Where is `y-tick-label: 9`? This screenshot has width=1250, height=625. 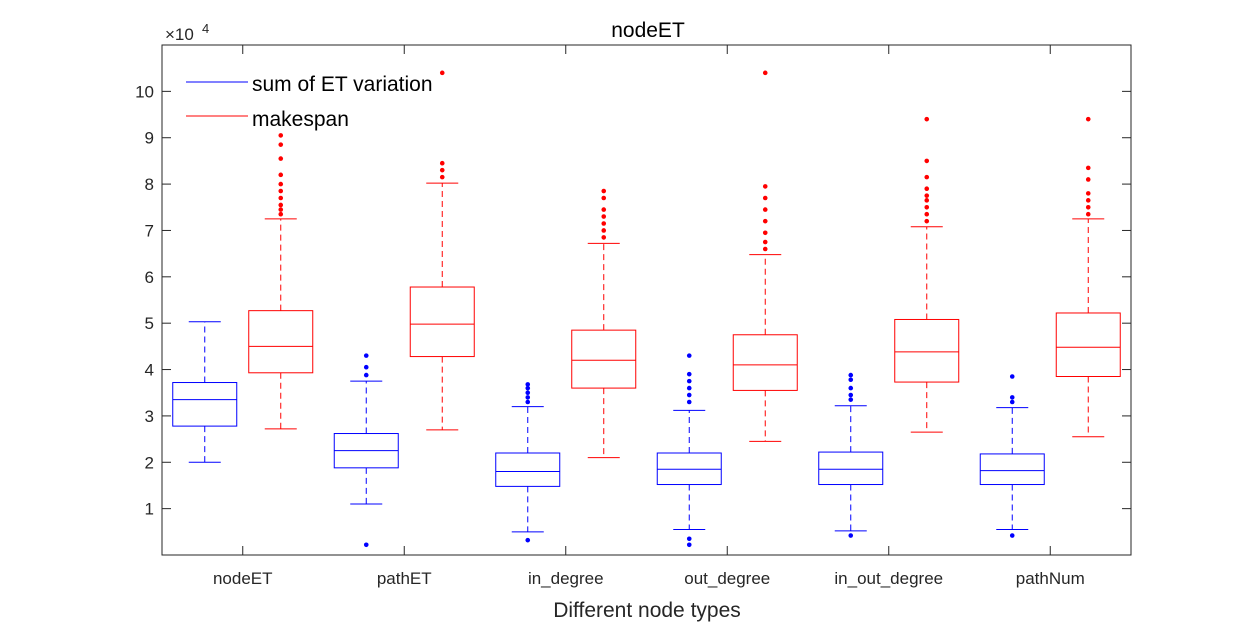
y-tick-label: 9 is located at coordinates (149, 138).